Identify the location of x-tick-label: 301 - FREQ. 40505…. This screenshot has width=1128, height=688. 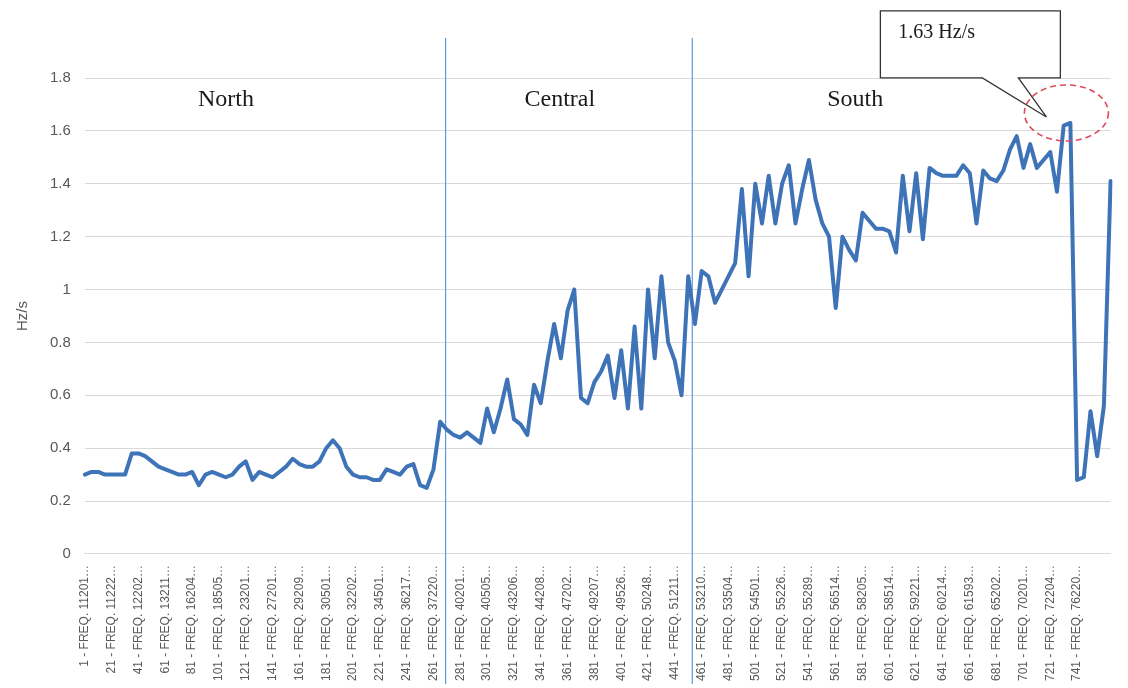
(486, 623).